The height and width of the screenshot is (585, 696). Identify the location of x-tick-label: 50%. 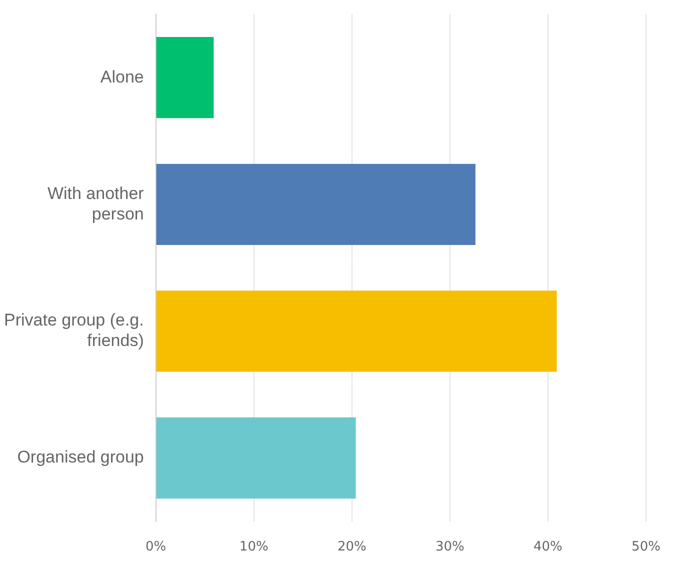
(646, 547).